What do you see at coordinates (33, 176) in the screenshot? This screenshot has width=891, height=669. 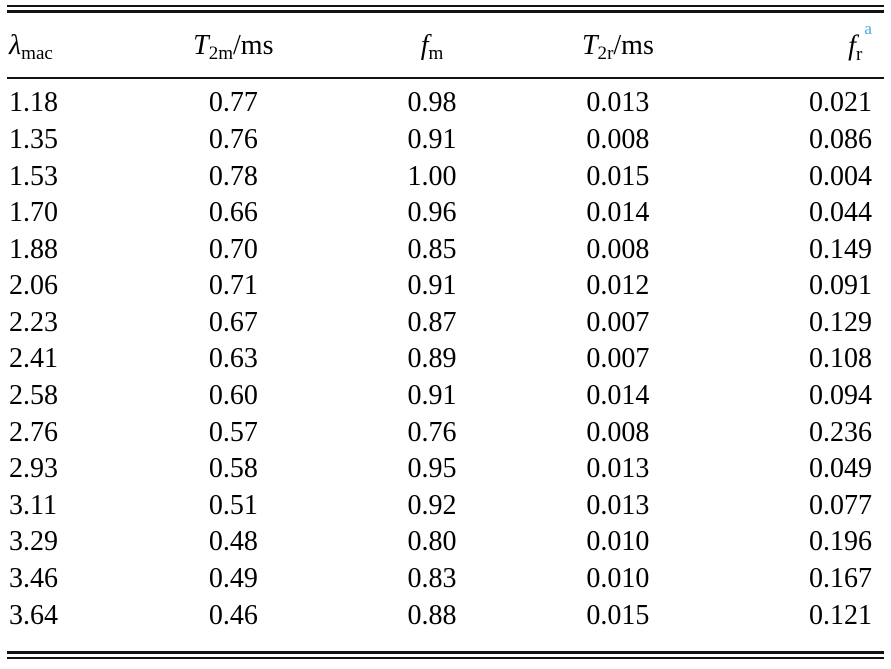 I see `table-cell: 1.53` at bounding box center [33, 176].